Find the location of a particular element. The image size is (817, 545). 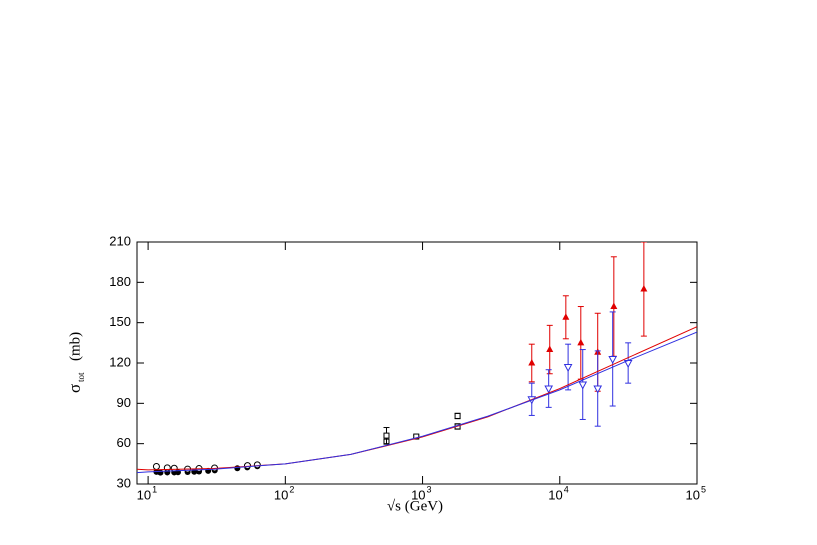

y-axis-label-sub: tot is located at coordinates (81, 377).